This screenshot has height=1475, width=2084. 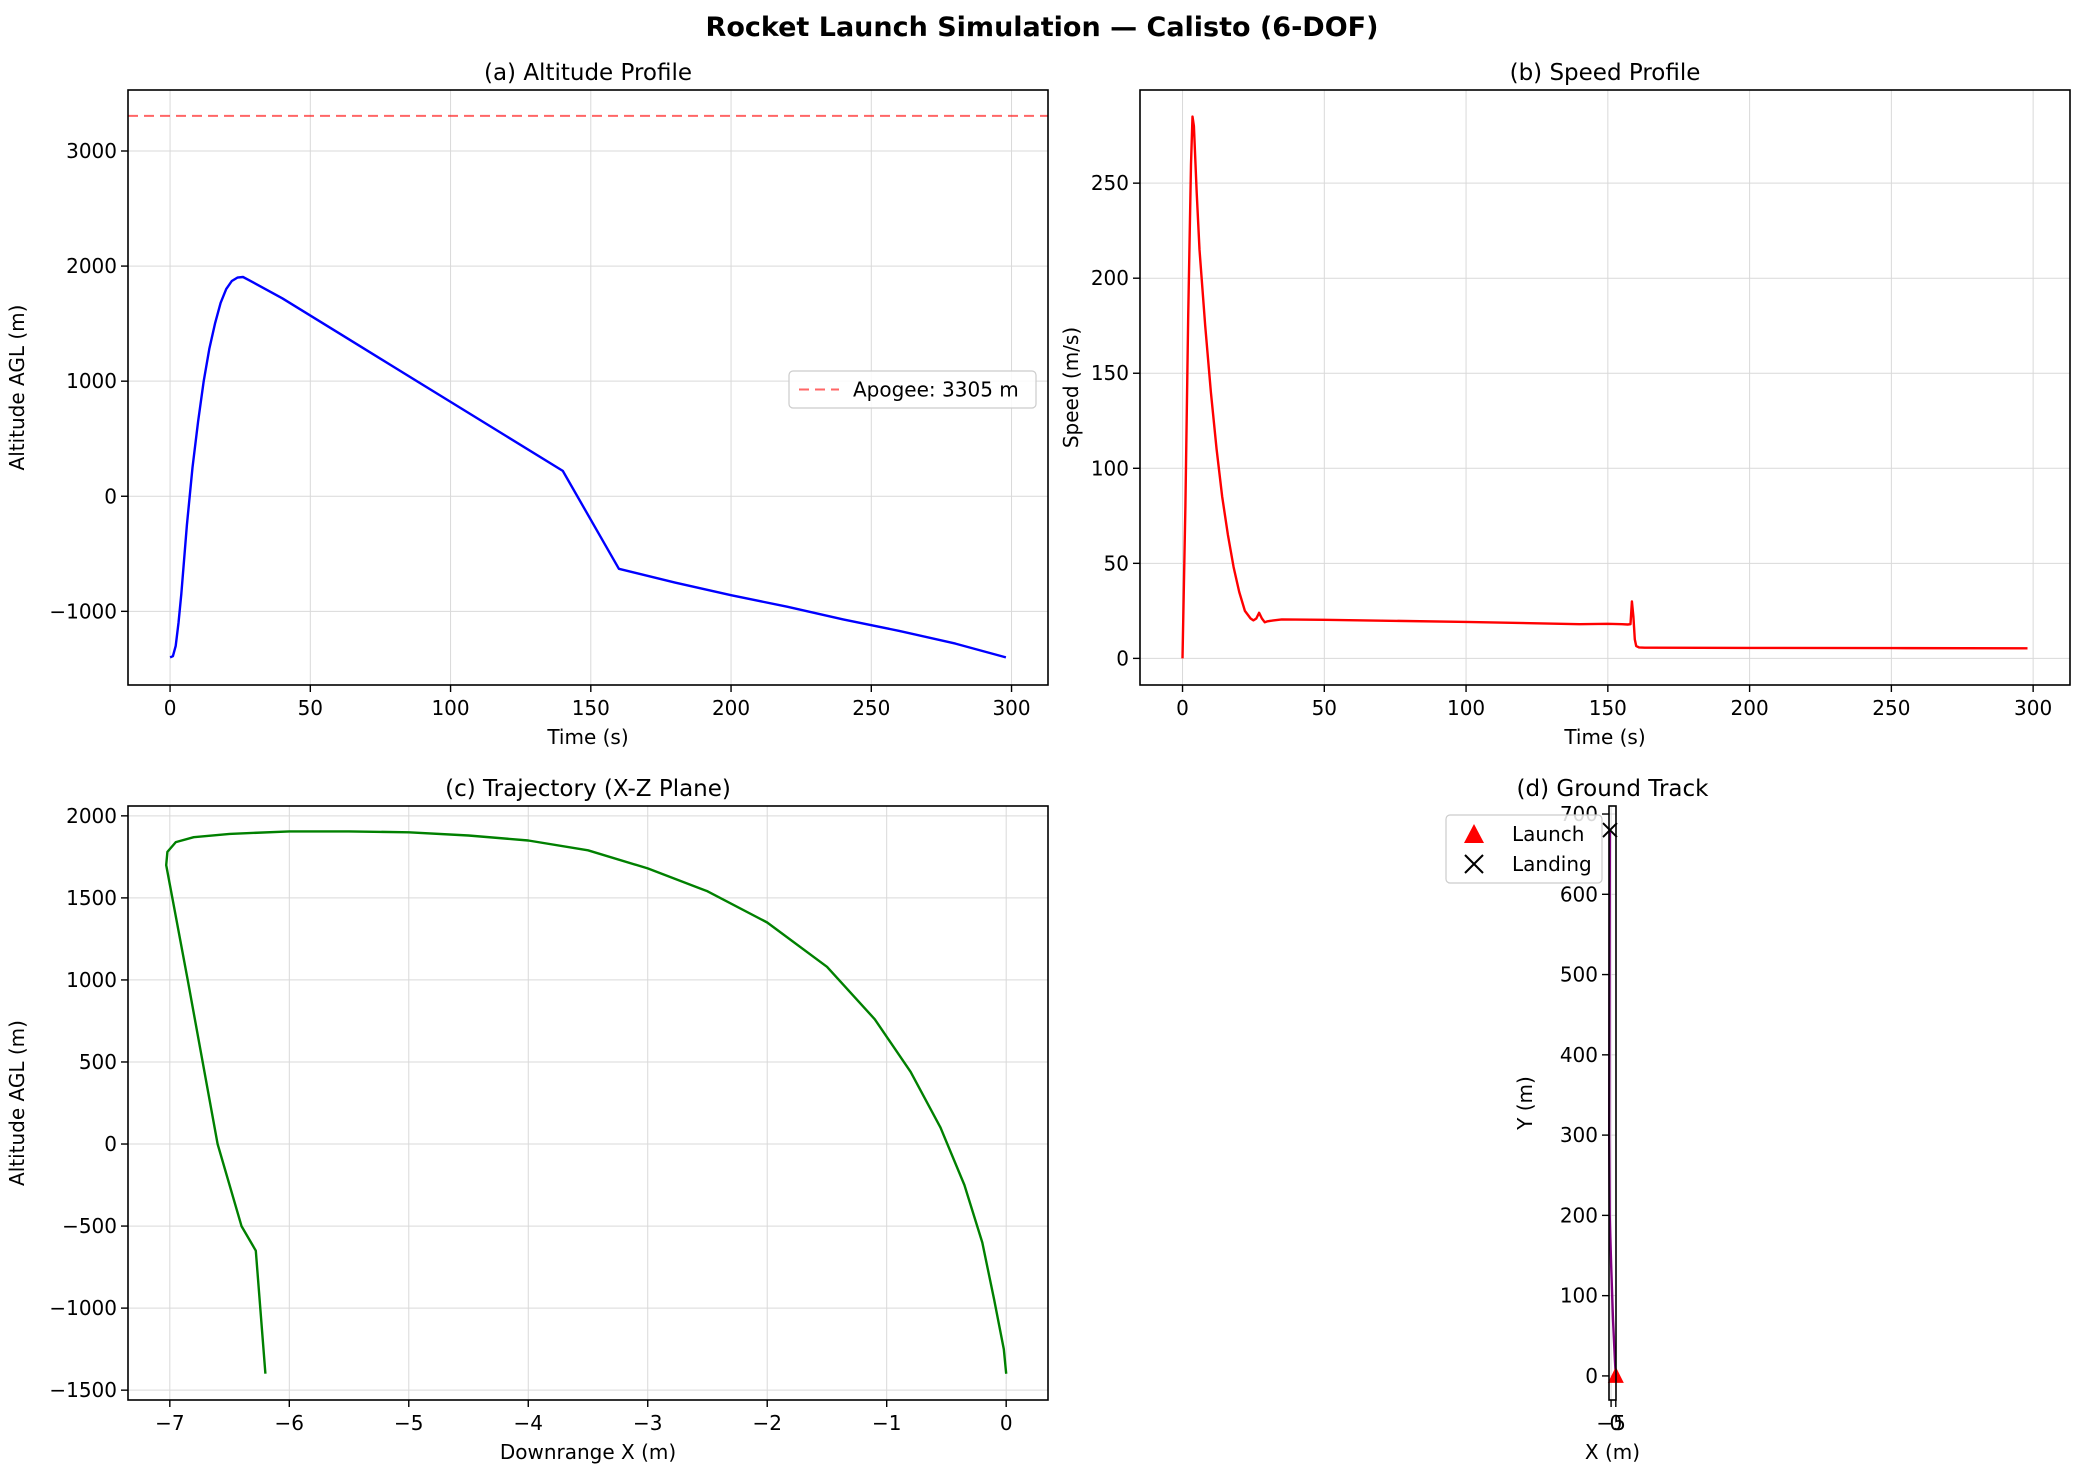 I want to click on y-tick-label: −500, so click(x=89, y=1226).